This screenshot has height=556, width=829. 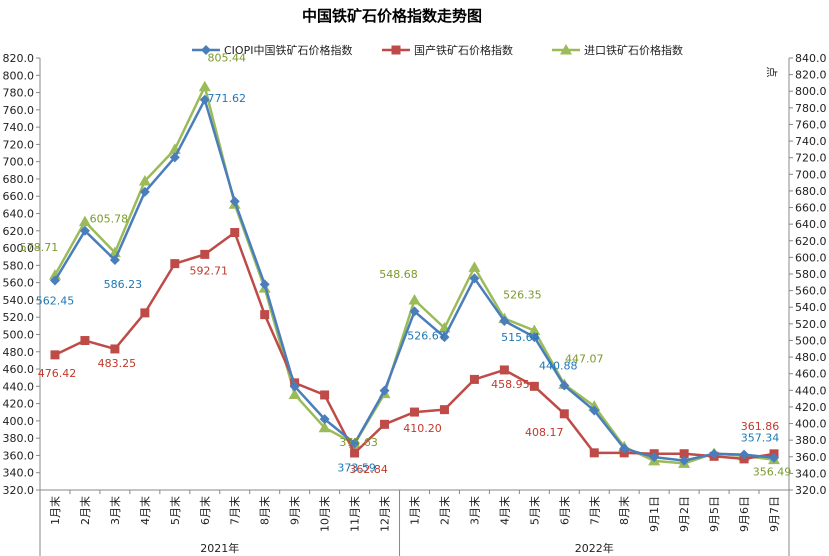 I want to click on data-label: 771.62, so click(x=227, y=98).